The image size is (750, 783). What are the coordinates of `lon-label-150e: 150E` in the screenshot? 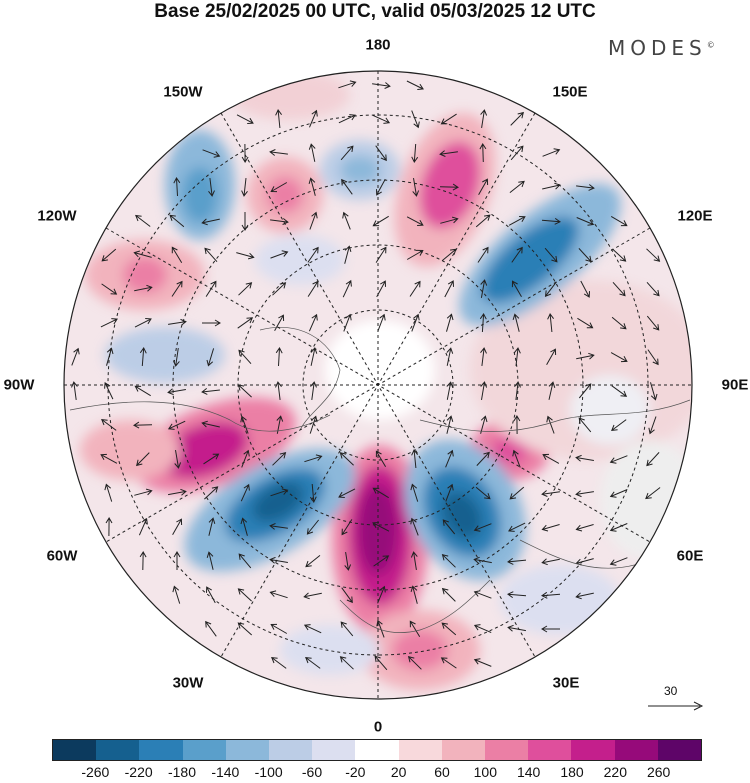 It's located at (570, 92).